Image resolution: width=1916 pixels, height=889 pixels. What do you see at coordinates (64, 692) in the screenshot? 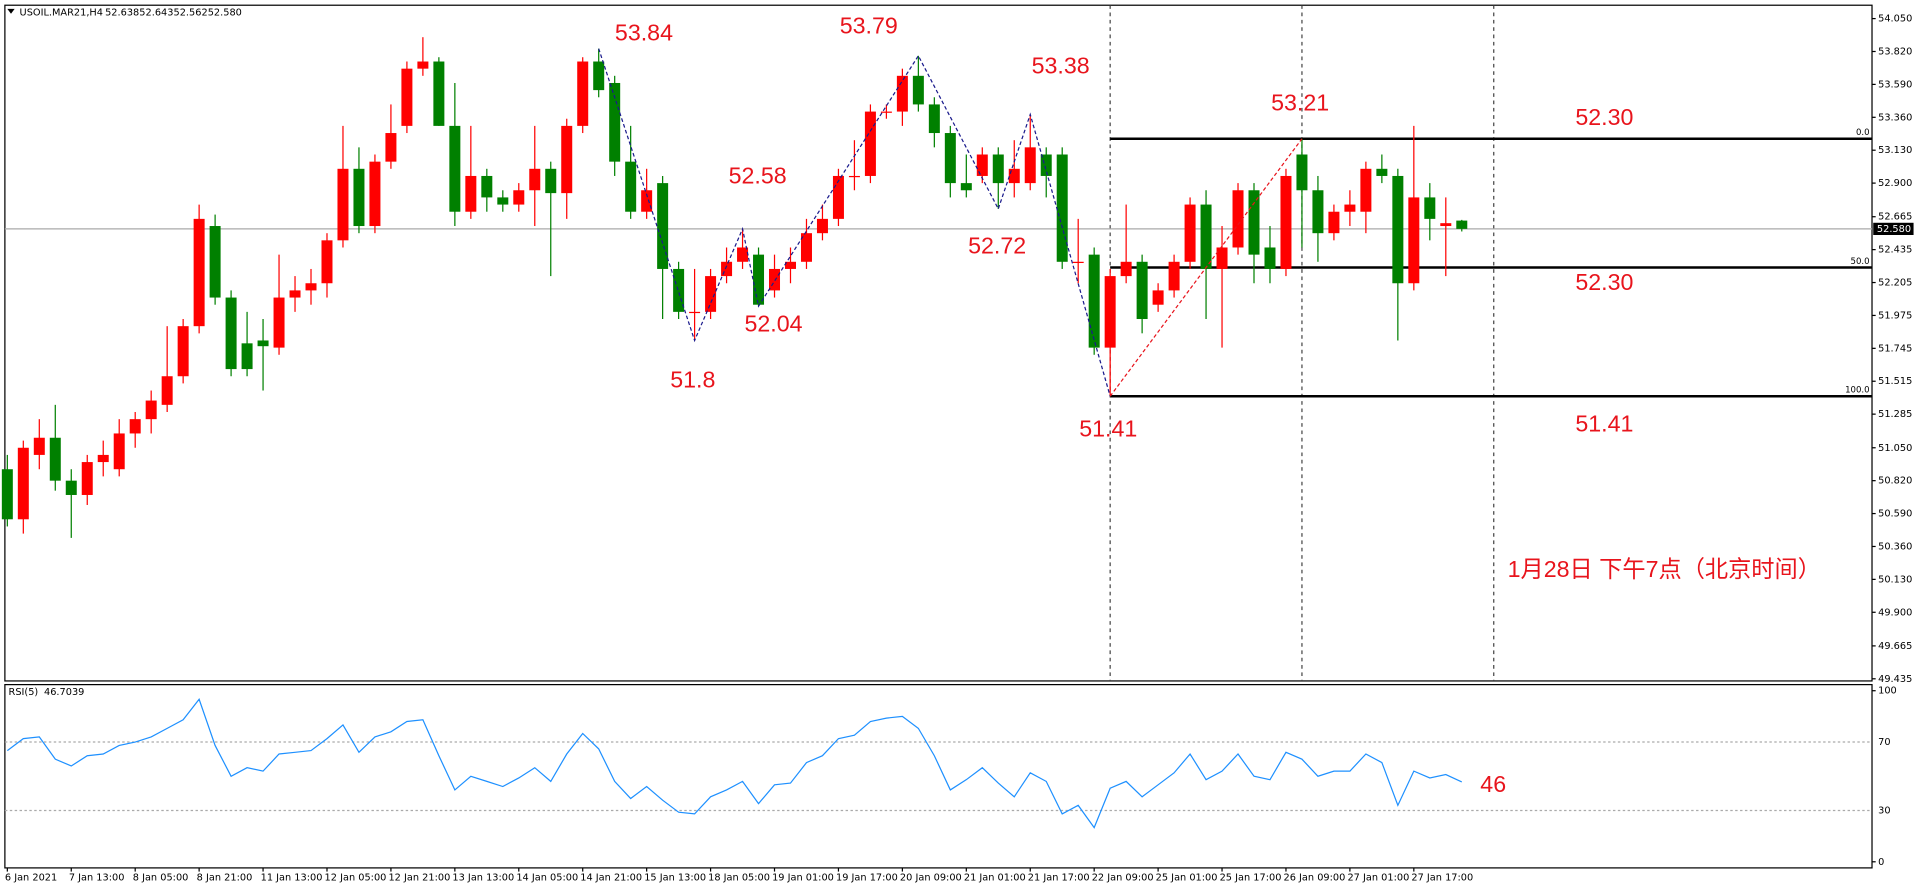
I see `rsi-value: 46.7039` at bounding box center [64, 692].